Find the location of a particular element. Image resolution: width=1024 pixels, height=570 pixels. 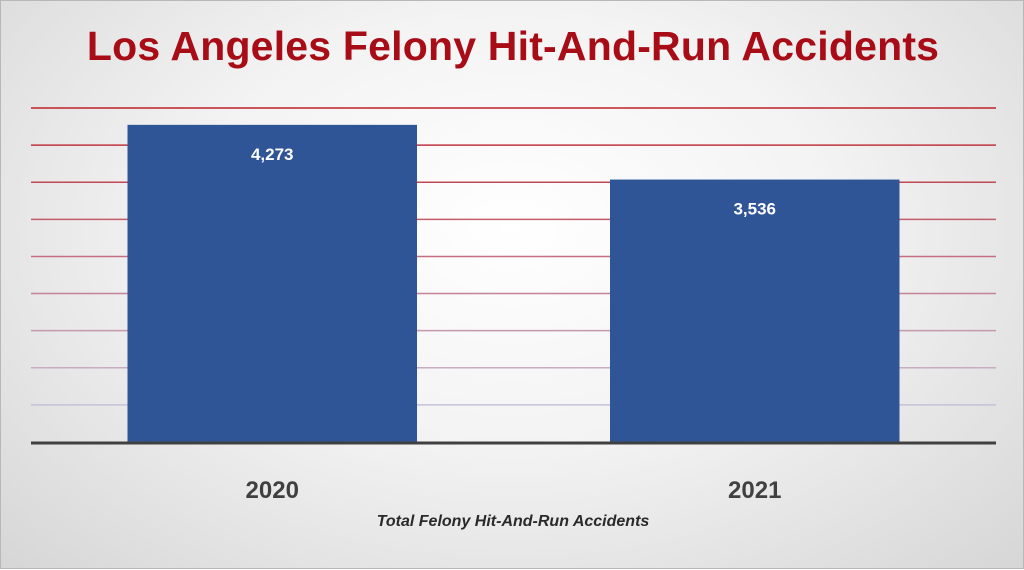

data-label-2020: 4,273 is located at coordinates (272, 154).